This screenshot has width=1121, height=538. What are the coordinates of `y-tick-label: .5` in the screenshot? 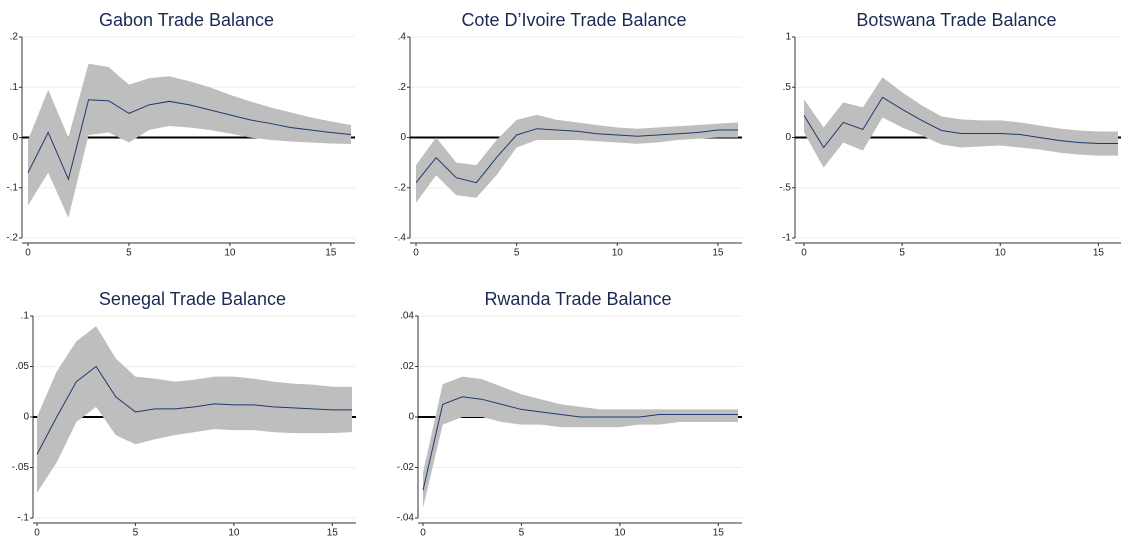 It's located at (787, 87).